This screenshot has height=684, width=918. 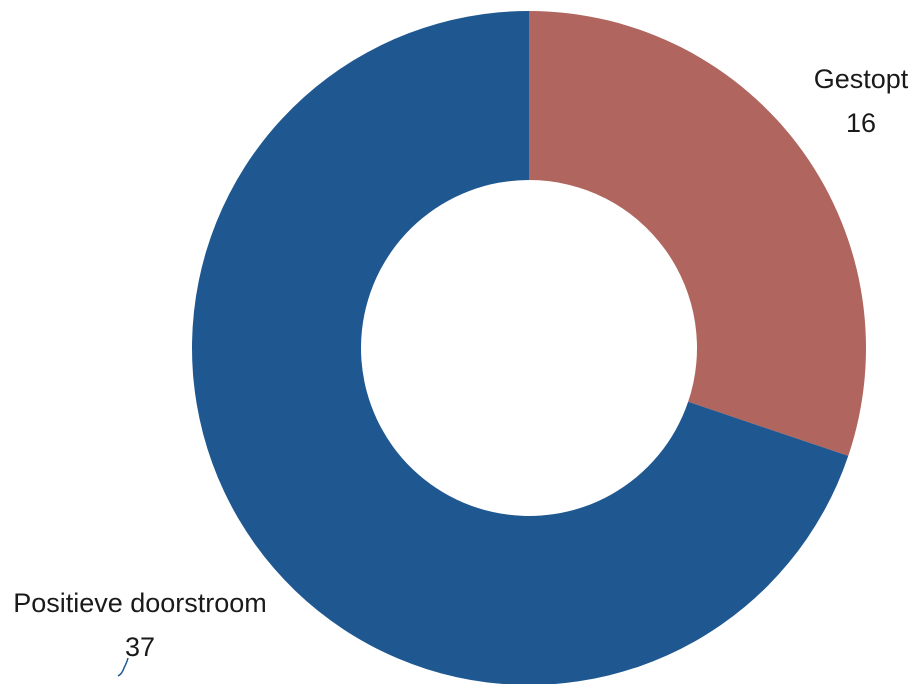 What do you see at coordinates (861, 123) in the screenshot?
I see `slice-value-gestopt: 16` at bounding box center [861, 123].